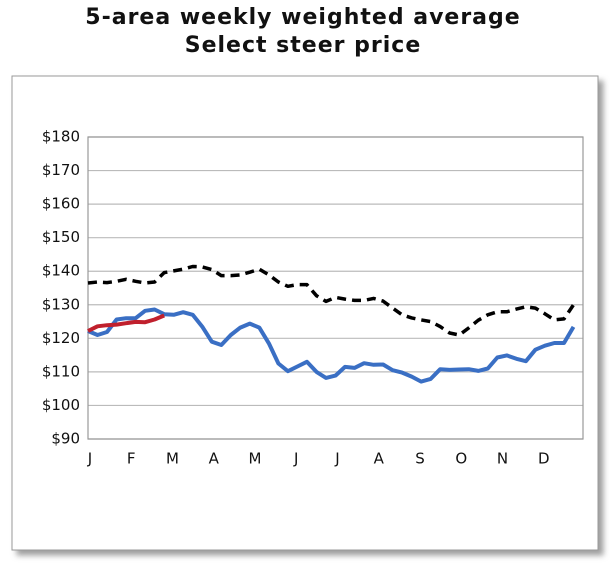 The image size is (610, 565). Describe the element at coordinates (544, 459) in the screenshot. I see `x-tick-label: D` at that location.